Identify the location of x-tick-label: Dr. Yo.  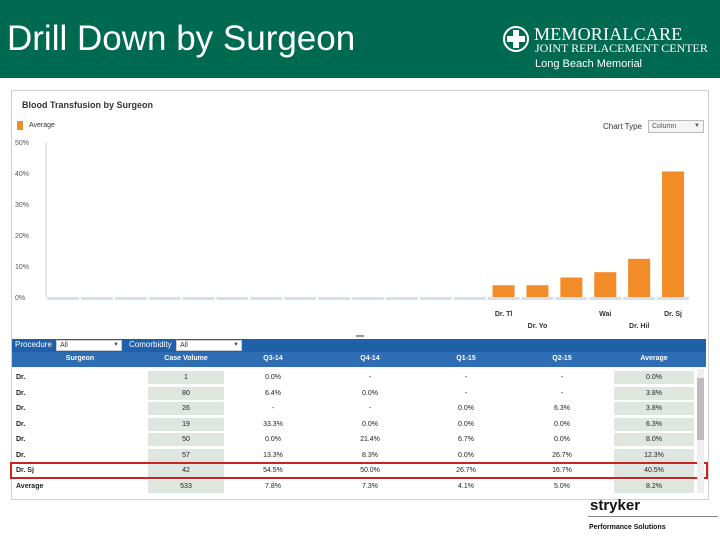
(538, 326).